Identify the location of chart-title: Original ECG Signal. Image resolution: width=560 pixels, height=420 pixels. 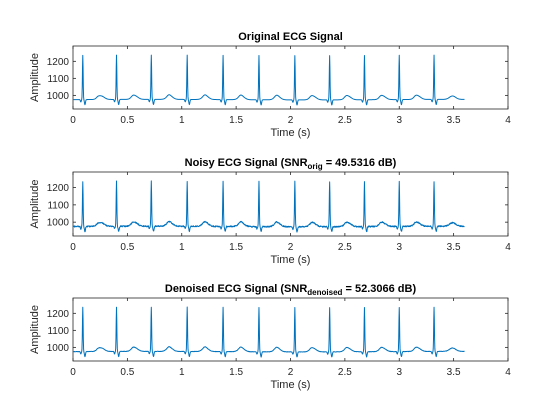
(290, 37).